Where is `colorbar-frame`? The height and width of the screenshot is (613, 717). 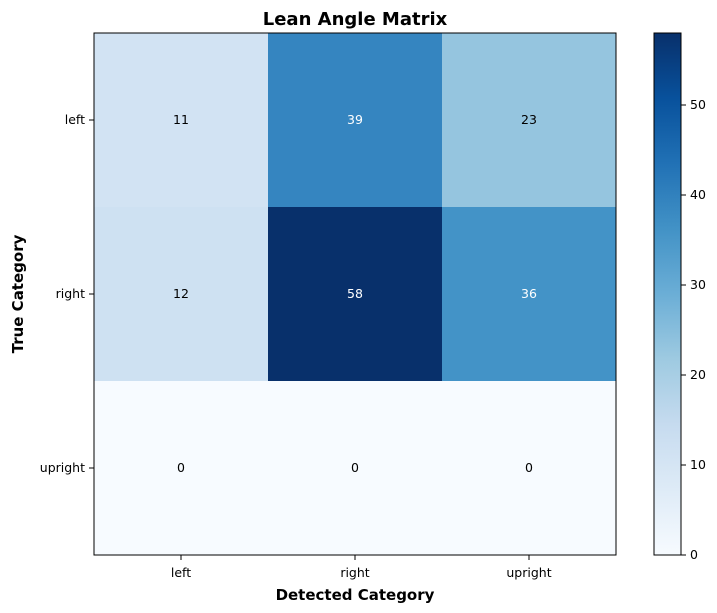
colorbar-frame is located at coordinates (667, 294).